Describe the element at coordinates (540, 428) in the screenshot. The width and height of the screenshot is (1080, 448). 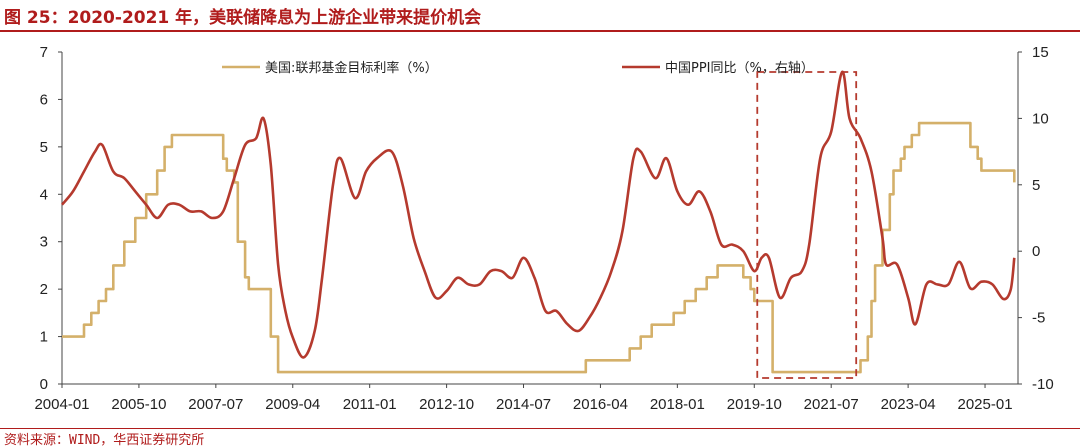
I see `source-rule` at that location.